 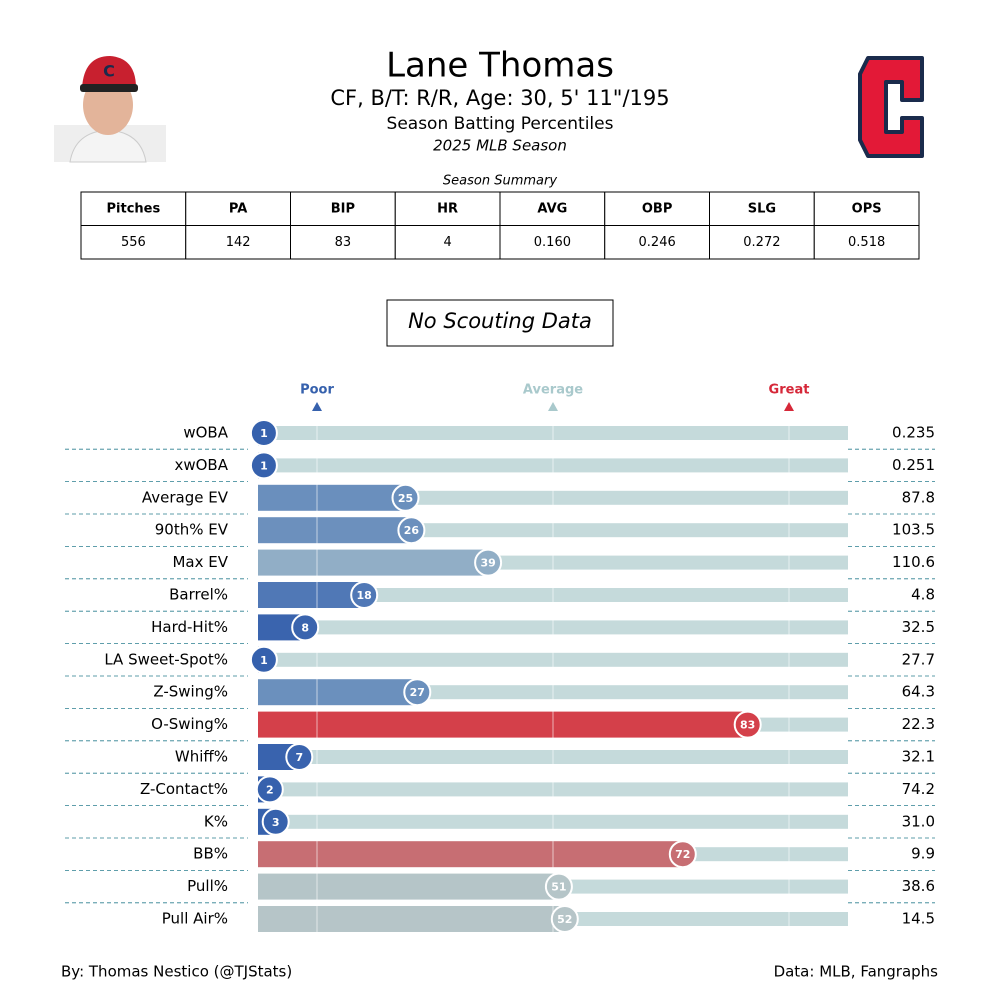 What do you see at coordinates (918, 886) in the screenshot?
I see `stat-value: 38.6` at bounding box center [918, 886].